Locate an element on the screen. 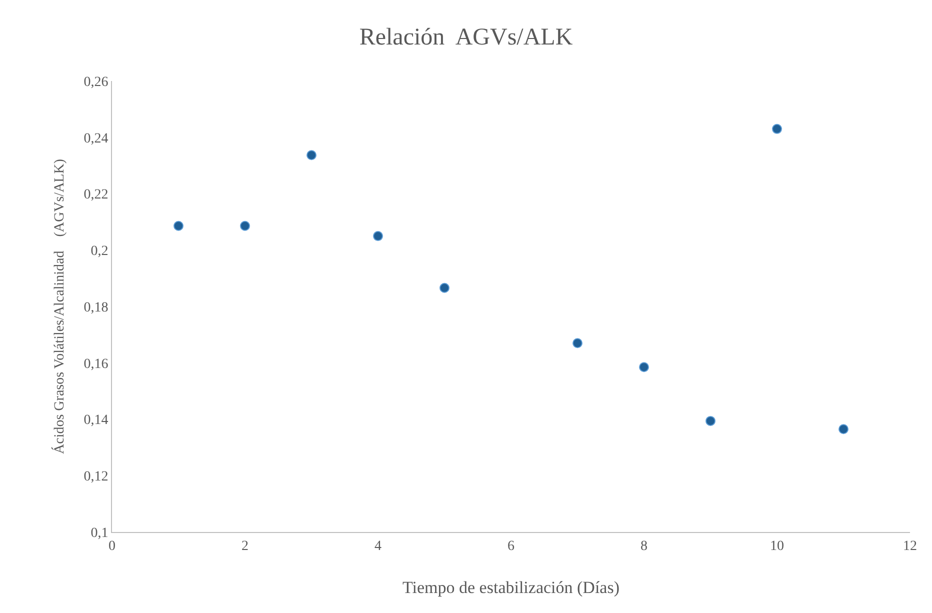 This screenshot has width=932, height=613. x-tick-label: 4 is located at coordinates (378, 546).